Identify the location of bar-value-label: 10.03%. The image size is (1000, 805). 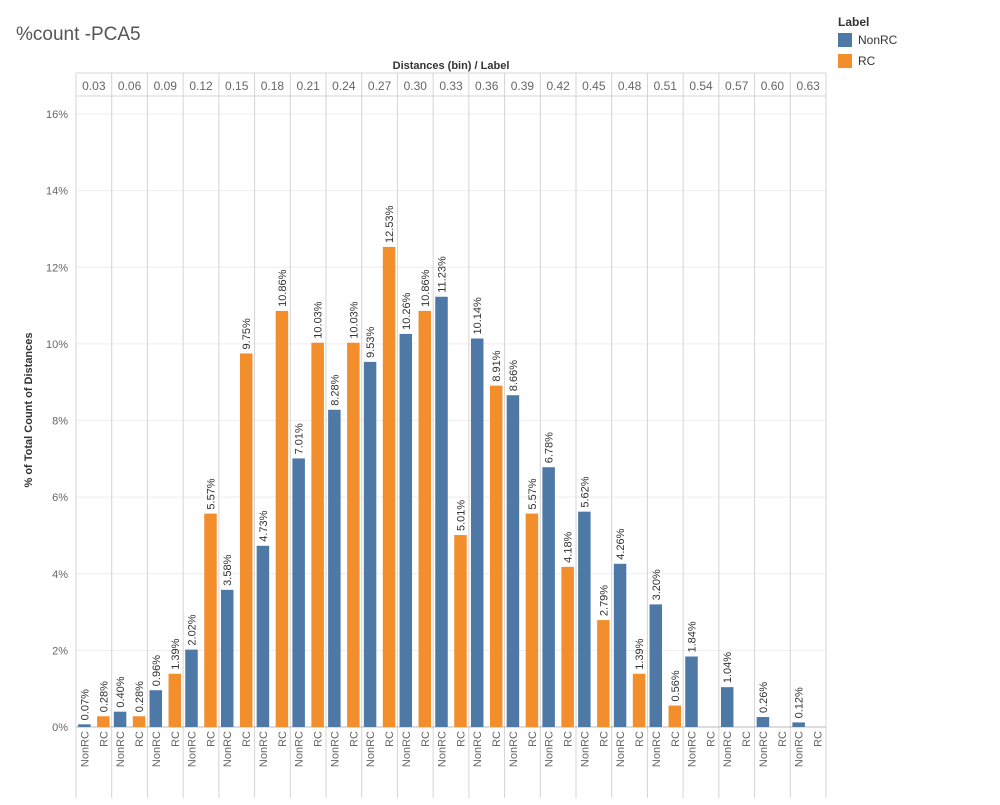
(354, 320).